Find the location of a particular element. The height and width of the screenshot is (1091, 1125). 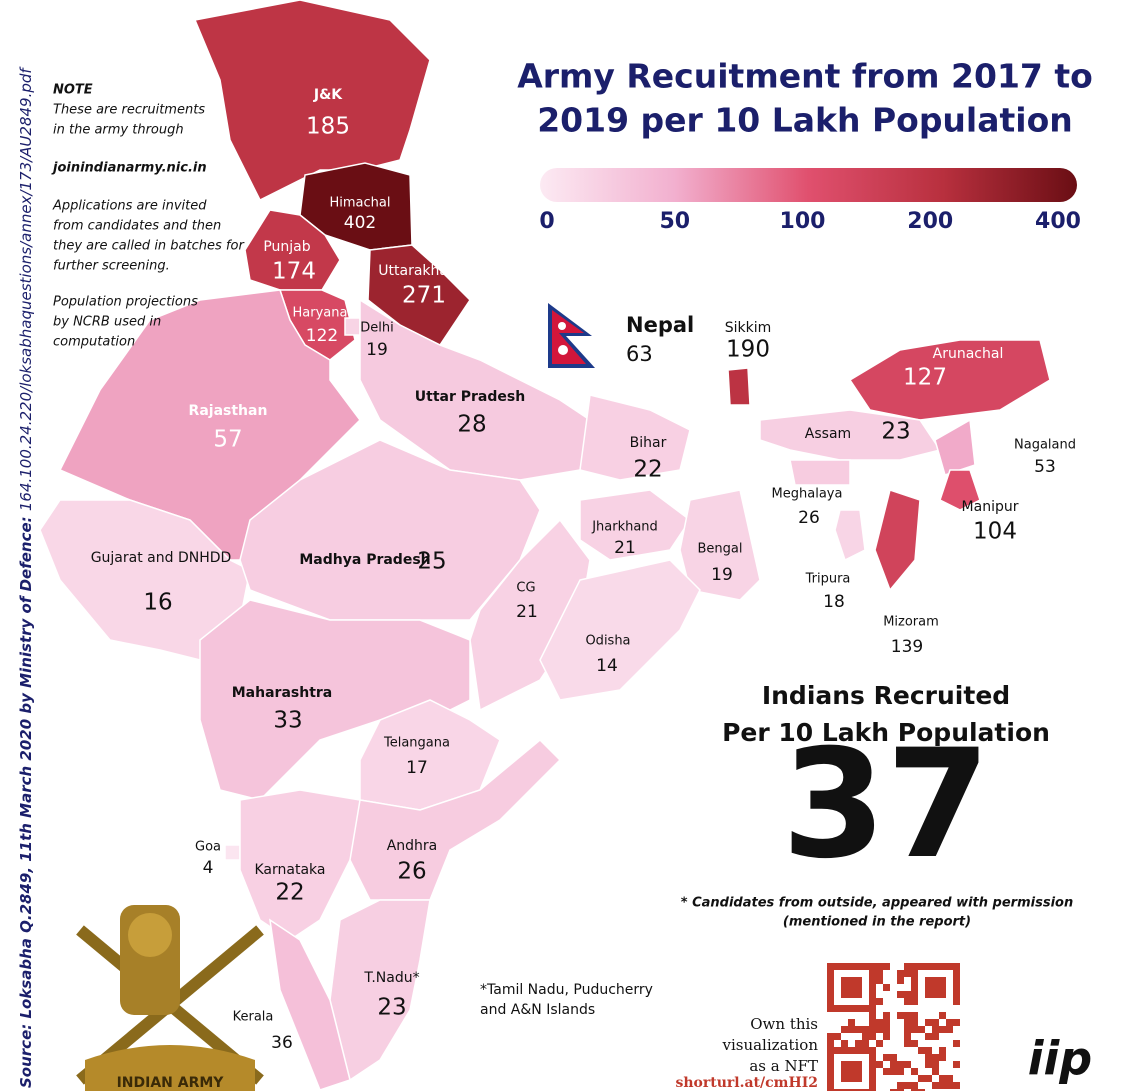

region-name: Meghalaya is located at coordinates (807, 494).